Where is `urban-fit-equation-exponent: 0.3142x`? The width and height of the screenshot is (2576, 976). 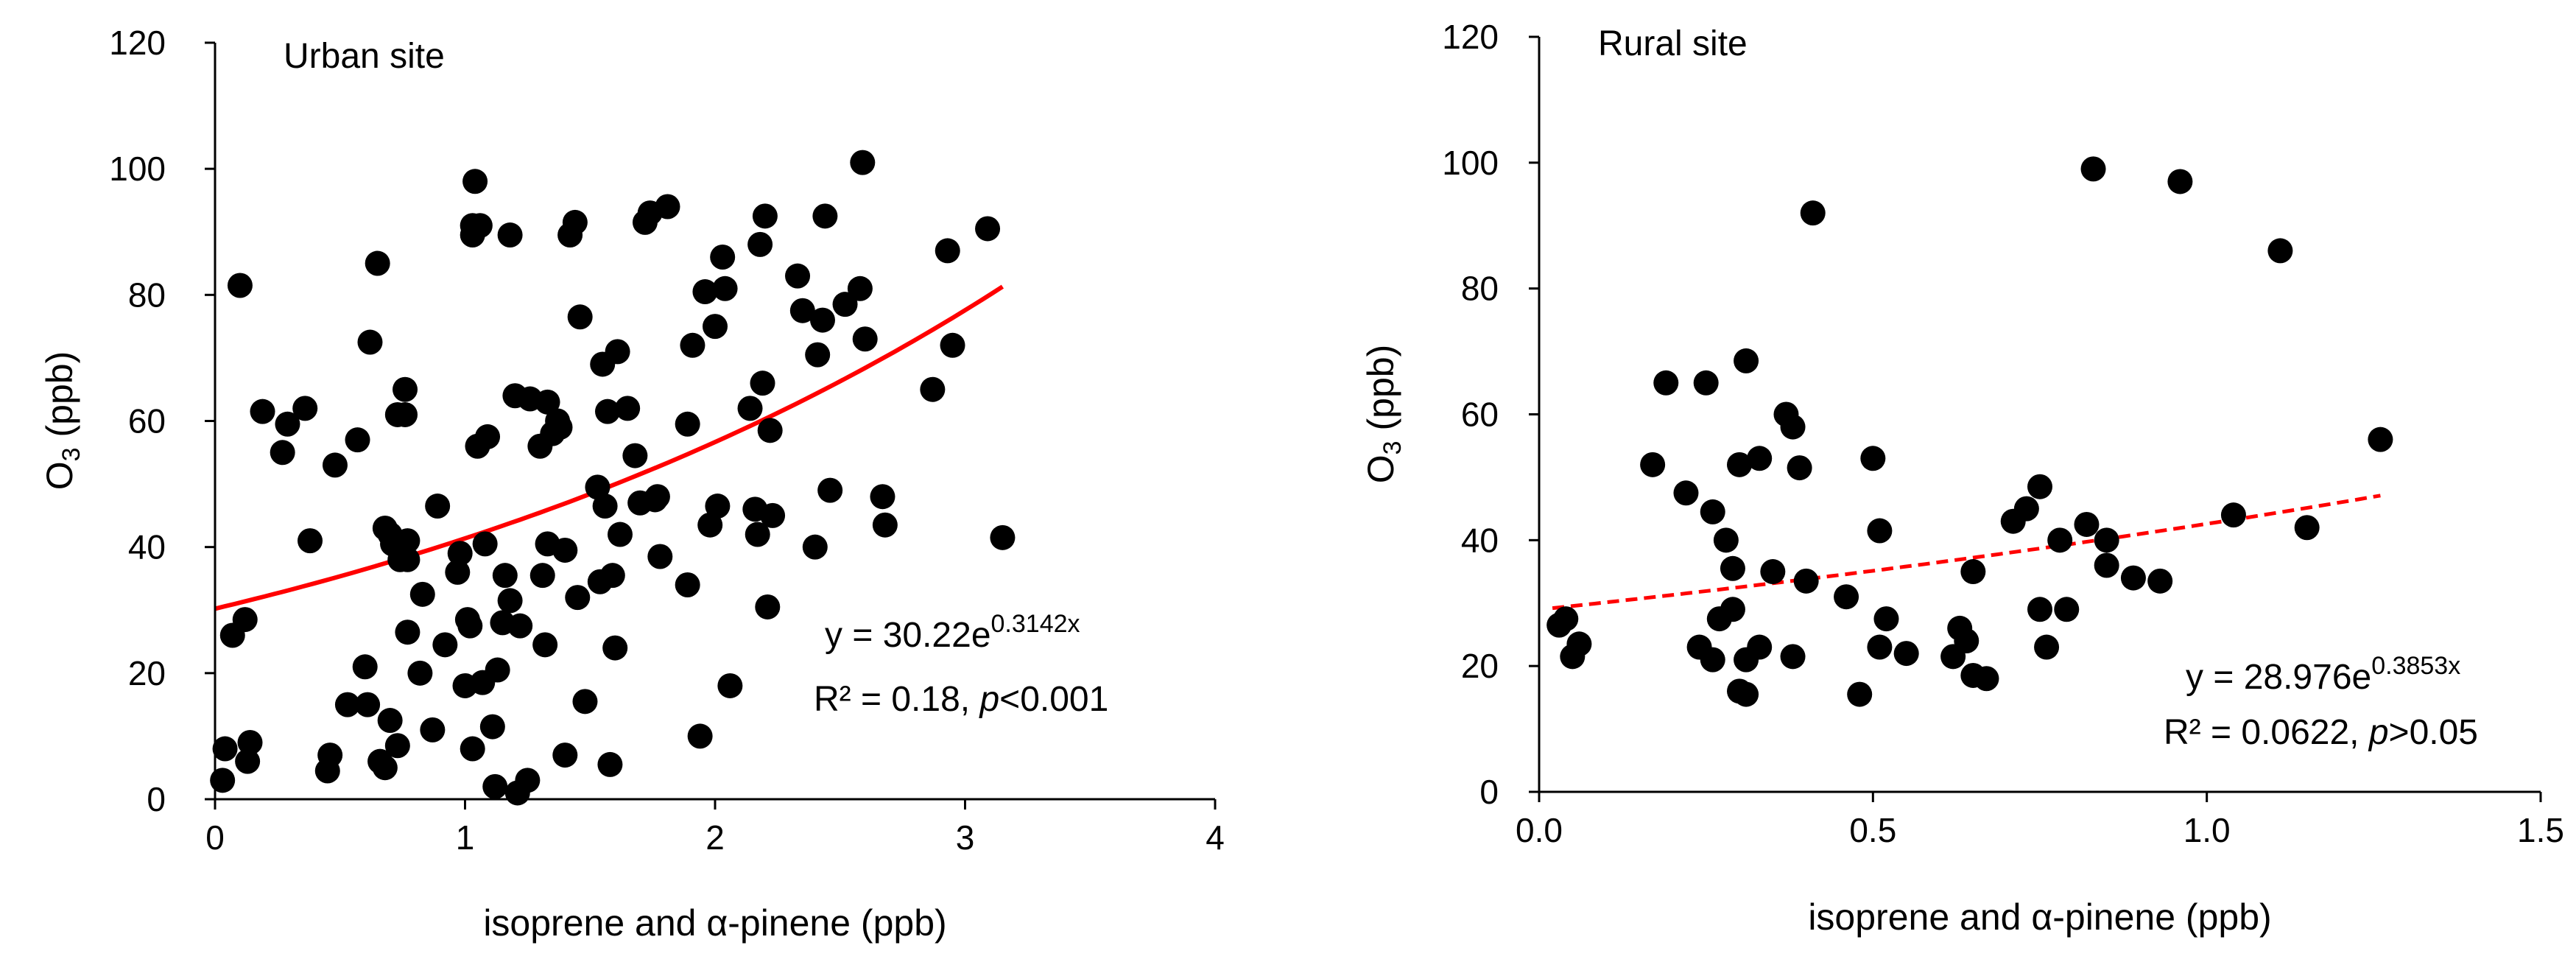 urban-fit-equation-exponent: 0.3142x is located at coordinates (1035, 624).